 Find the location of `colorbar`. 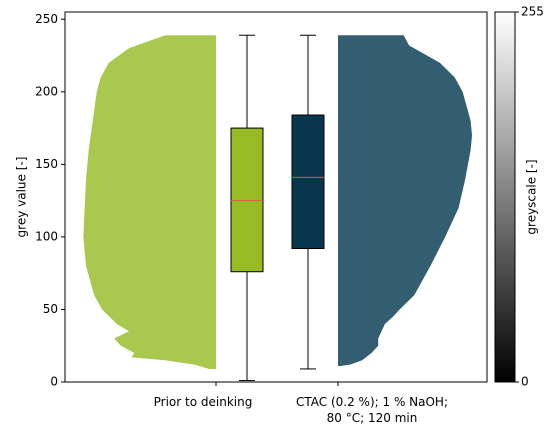

colorbar is located at coordinates (505, 197).